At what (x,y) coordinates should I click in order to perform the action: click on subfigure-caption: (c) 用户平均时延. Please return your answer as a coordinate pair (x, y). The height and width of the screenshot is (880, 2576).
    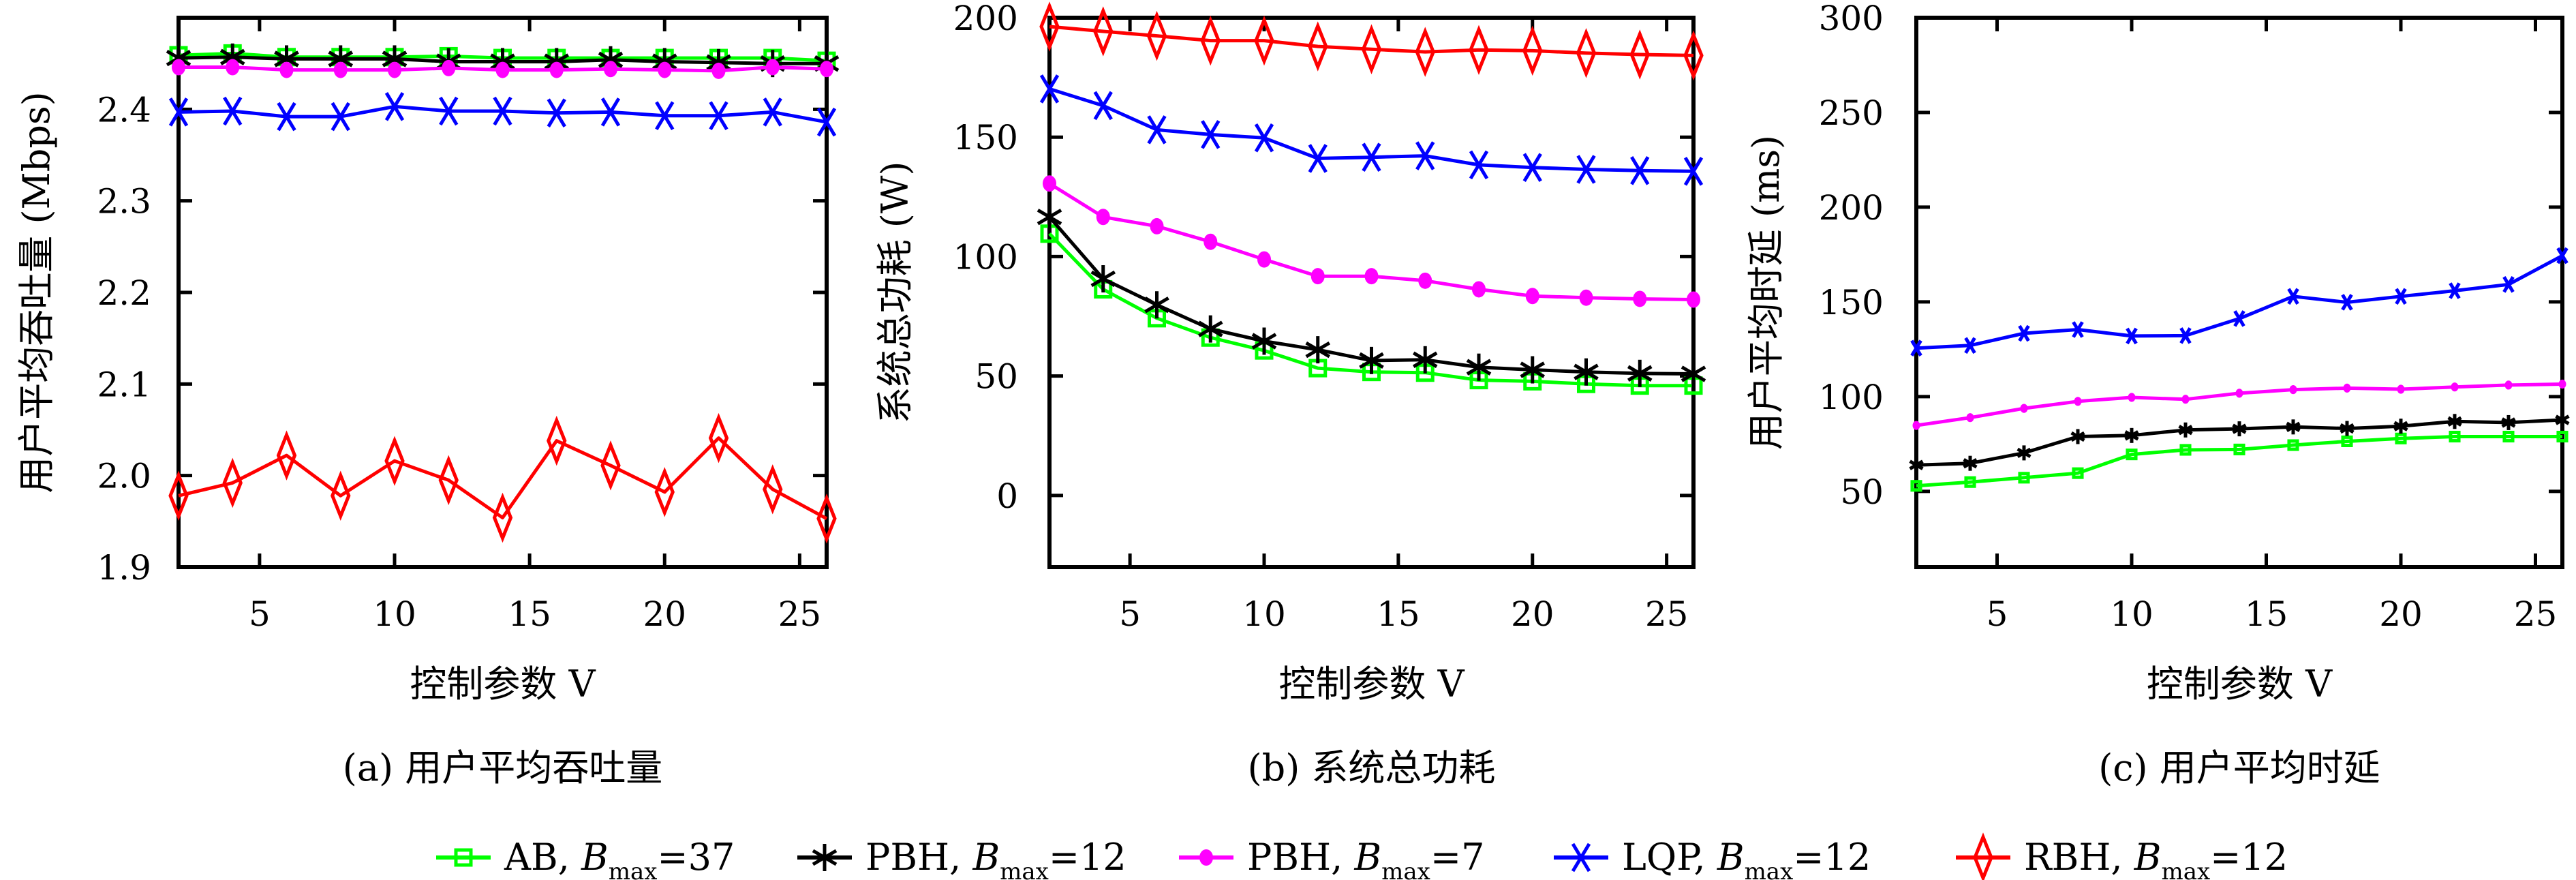
    Looking at the image, I should click on (2239, 767).